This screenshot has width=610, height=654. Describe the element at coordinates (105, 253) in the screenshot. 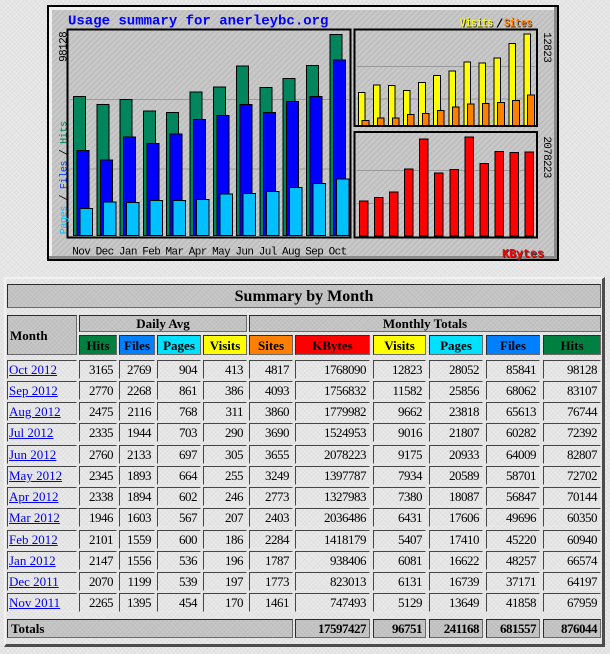

I see `svg-text: Dec` at that location.